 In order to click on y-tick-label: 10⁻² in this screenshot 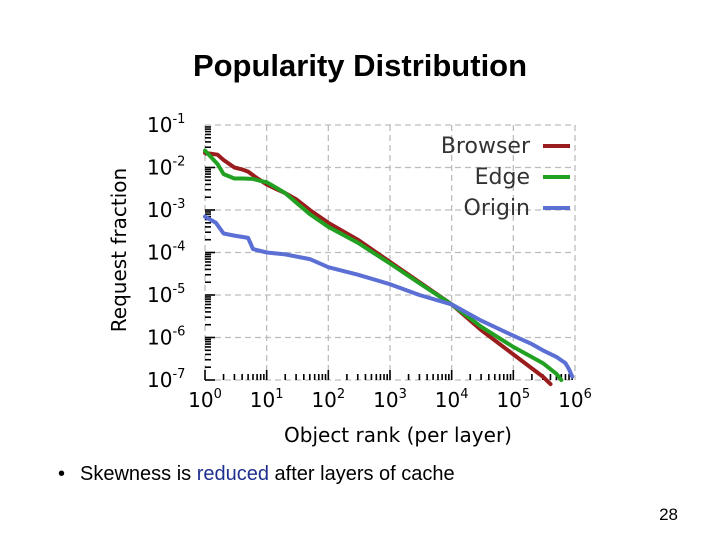, I will do `click(166, 167)`.